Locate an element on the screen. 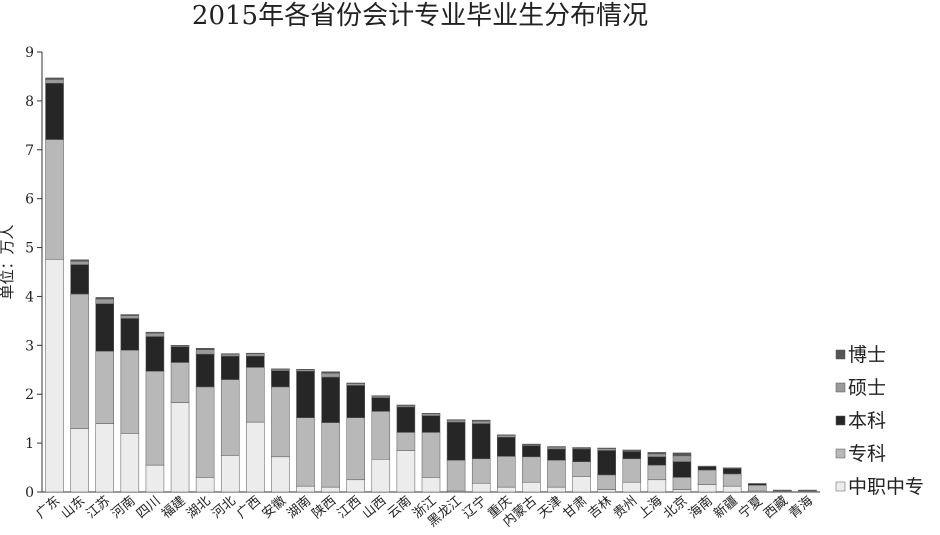 The height and width of the screenshot is (535, 940). x-tick-label: 陕西 is located at coordinates (325, 508).